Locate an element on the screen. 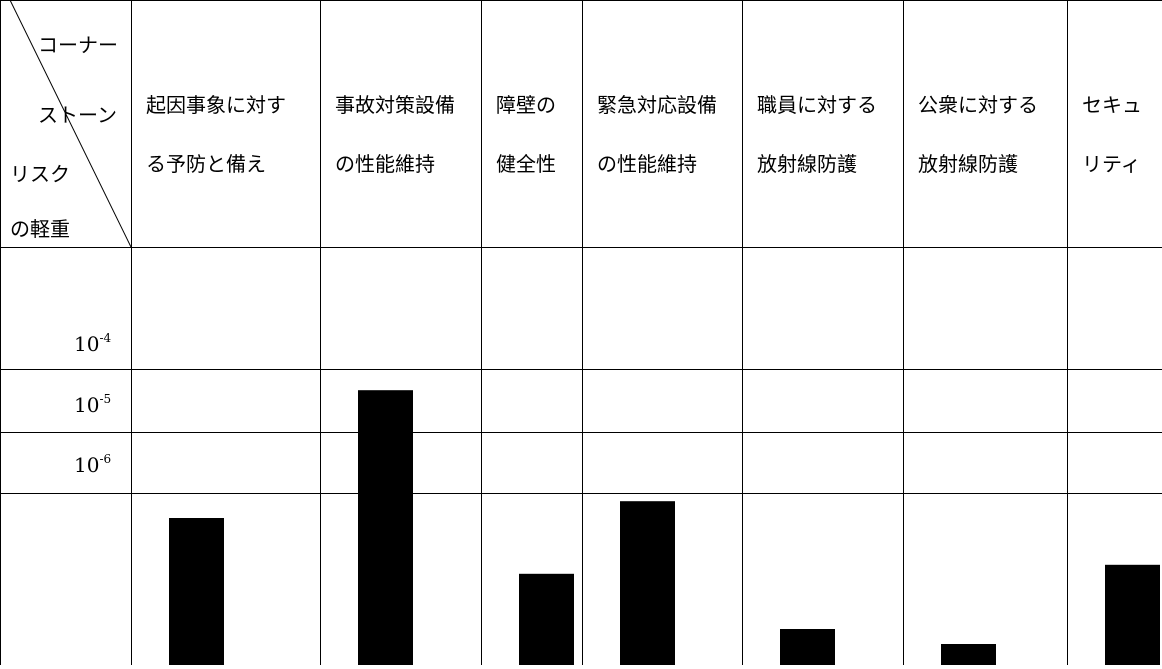 Image resolution: width=1162 pixels, height=669 pixels. category-label-6-line-0: セキュ is located at coordinates (1112, 105).